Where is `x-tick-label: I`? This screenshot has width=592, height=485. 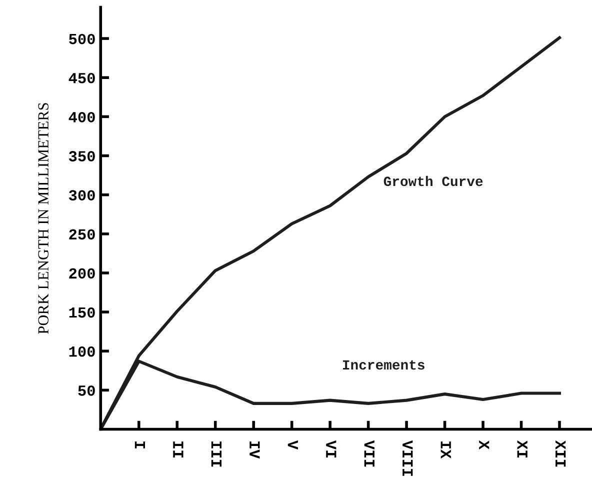
x-tick-label: I is located at coordinates (139, 445).